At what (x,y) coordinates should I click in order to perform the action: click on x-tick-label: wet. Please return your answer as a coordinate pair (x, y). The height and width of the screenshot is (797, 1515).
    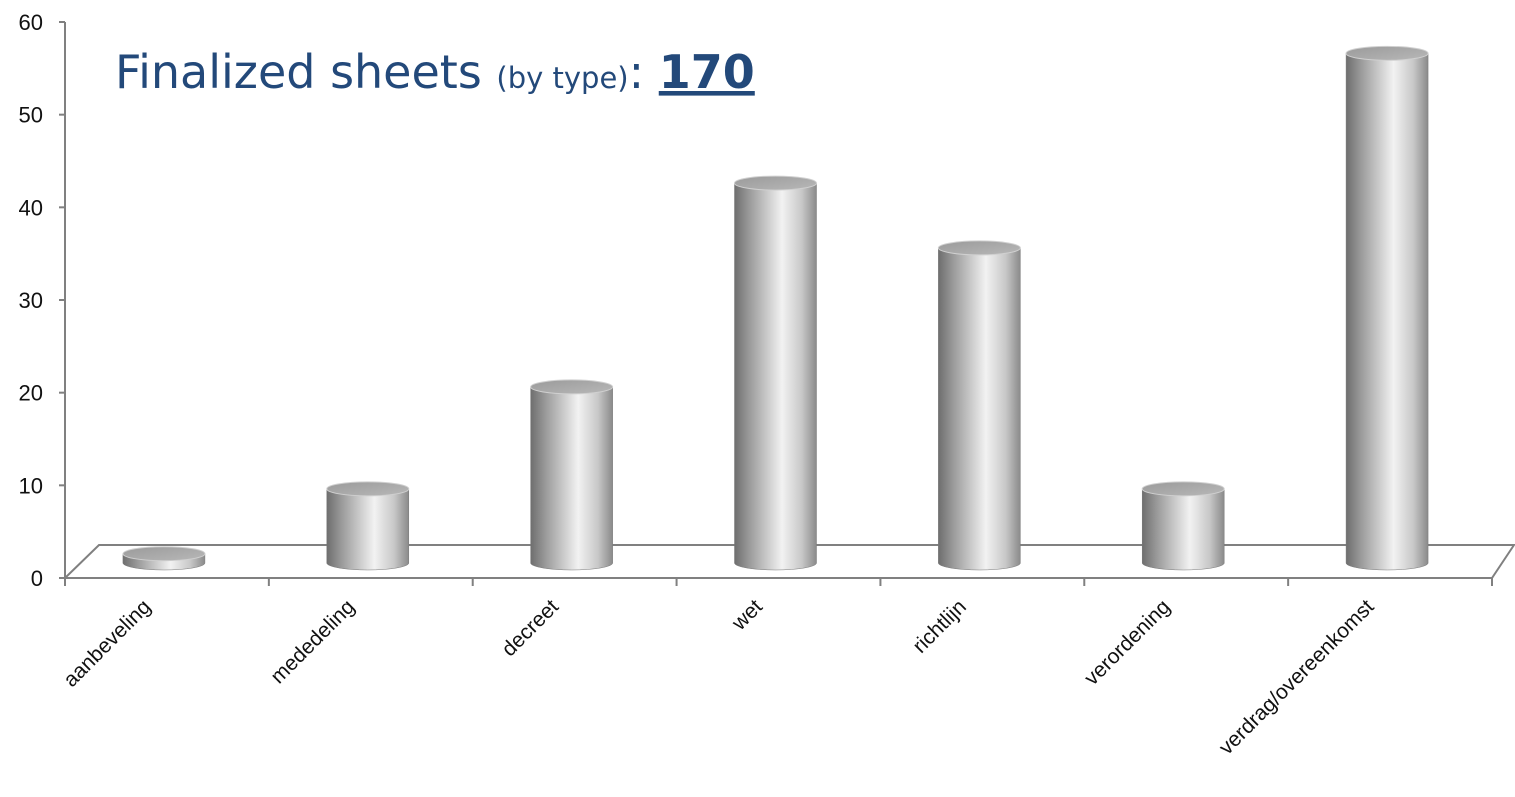
    Looking at the image, I should click on (747, 615).